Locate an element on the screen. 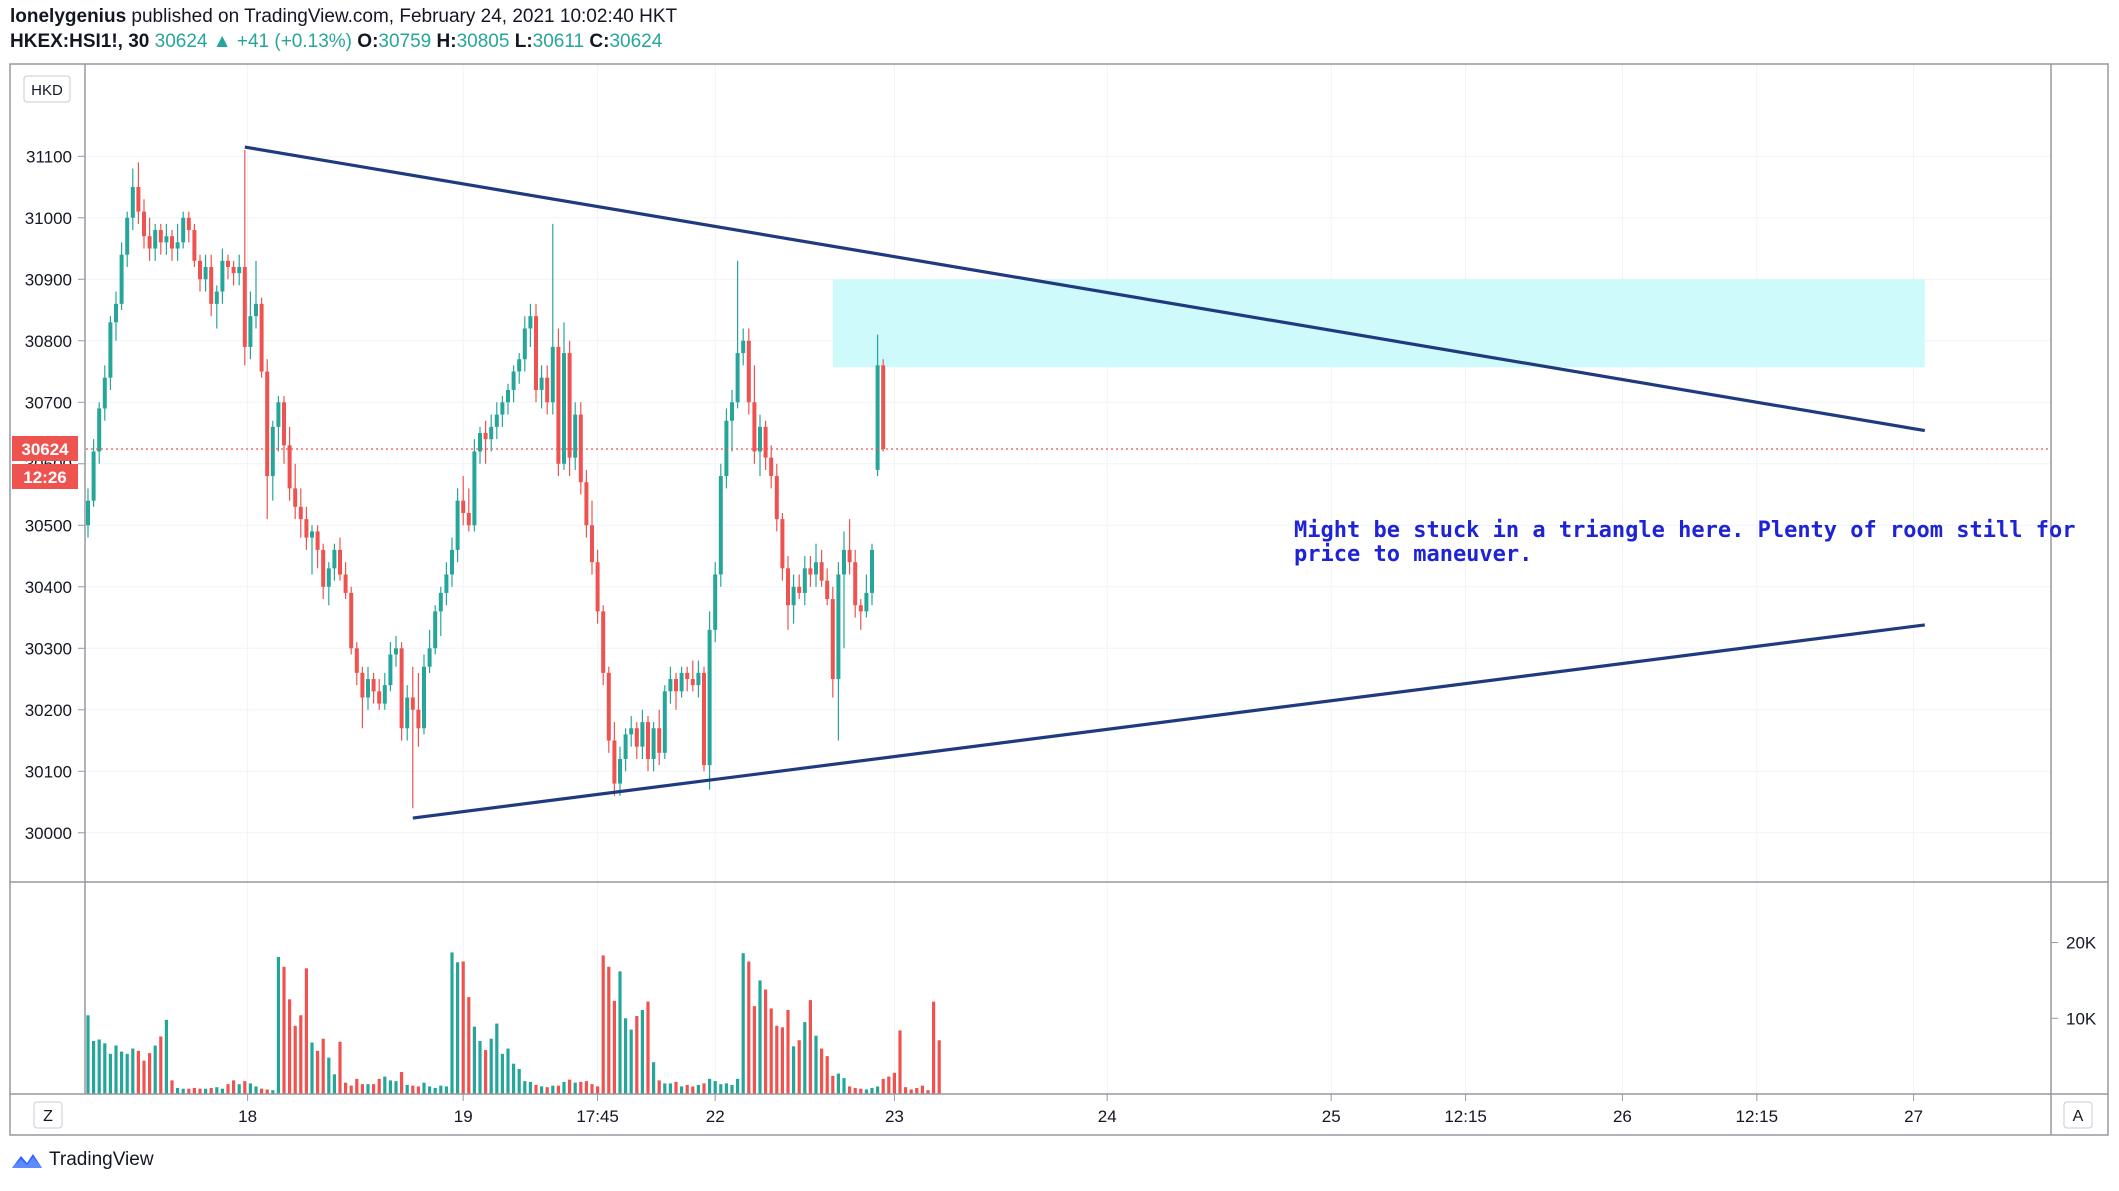 The width and height of the screenshot is (2119, 1191). footer-brand: TradingView is located at coordinates (82, 1160).